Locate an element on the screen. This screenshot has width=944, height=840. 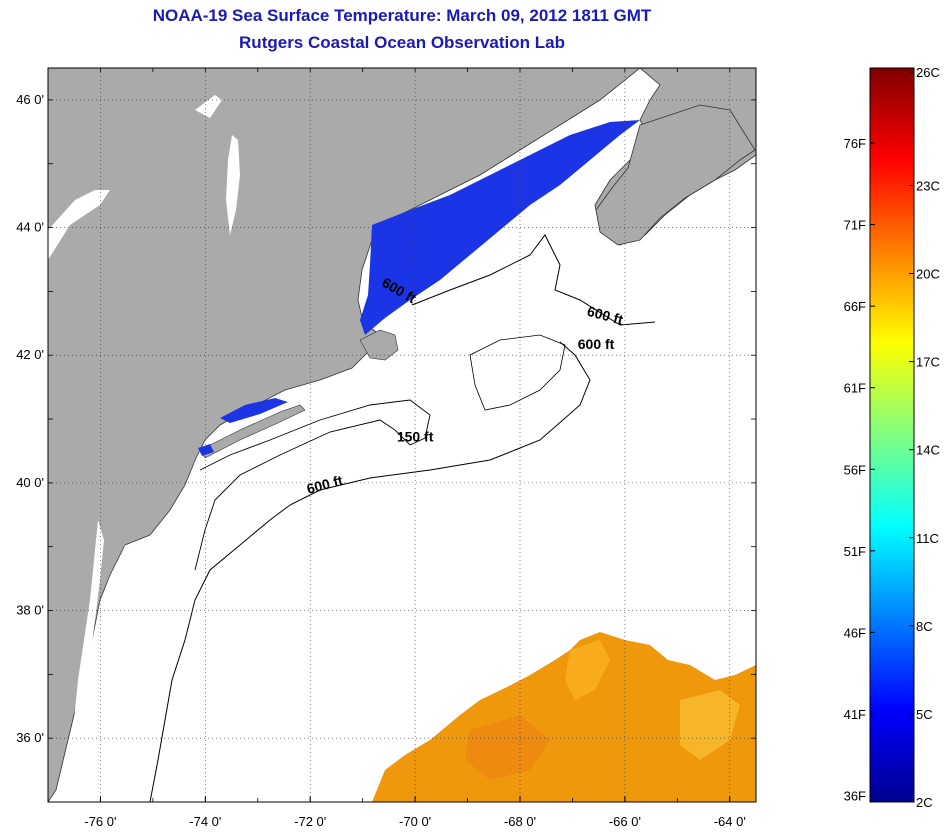
contour-label: 150 ft is located at coordinates (415, 436).